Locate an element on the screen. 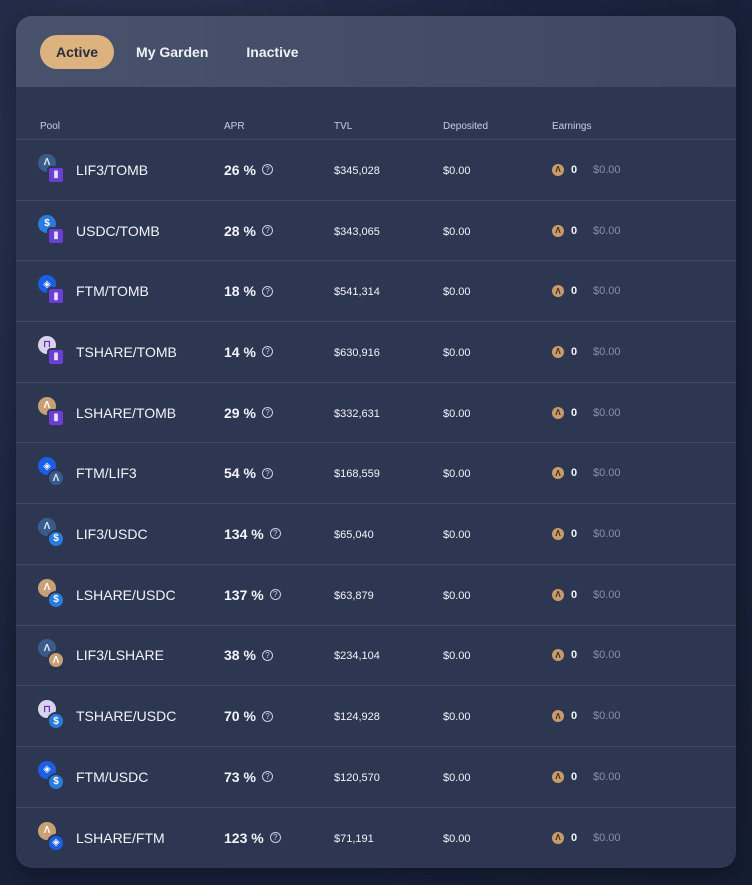  apr-cell: 28 % ? is located at coordinates (279, 231).